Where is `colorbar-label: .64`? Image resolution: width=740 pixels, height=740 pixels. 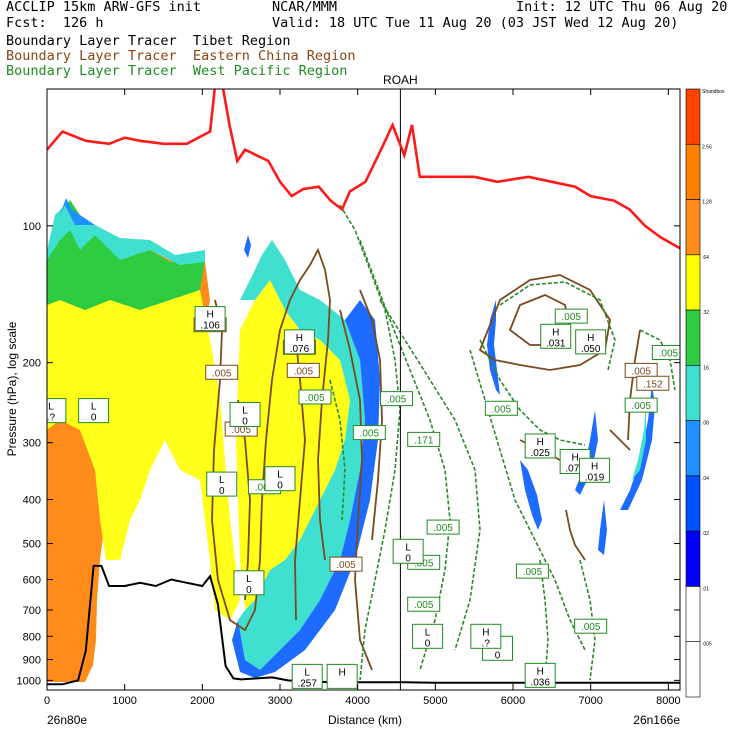 colorbar-label: .64 is located at coordinates (705, 258).